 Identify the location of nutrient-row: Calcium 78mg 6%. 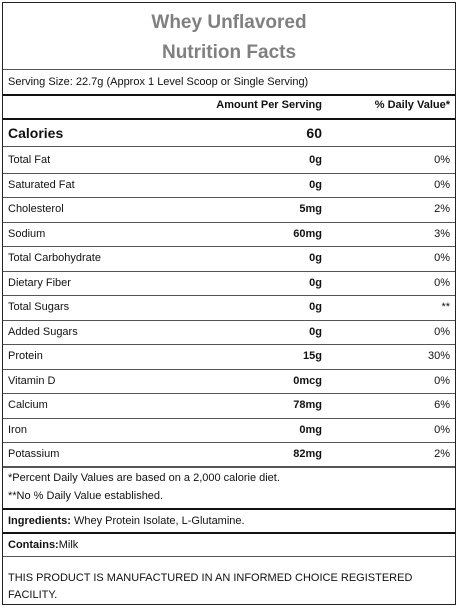
(229, 405).